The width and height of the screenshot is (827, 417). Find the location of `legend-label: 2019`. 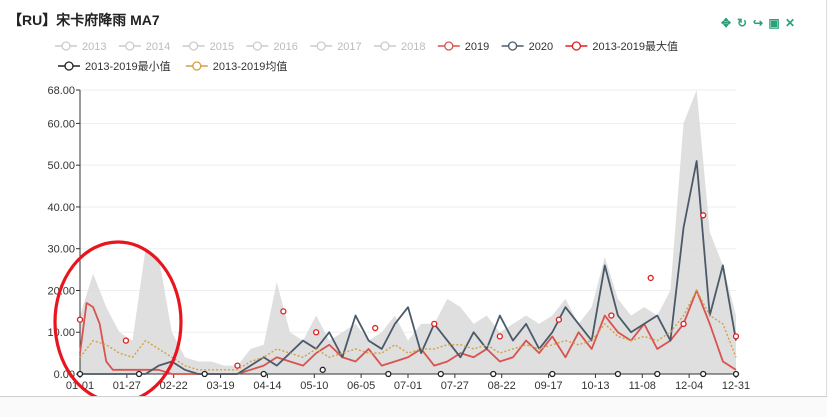

legend-label: 2019 is located at coordinates (477, 47).